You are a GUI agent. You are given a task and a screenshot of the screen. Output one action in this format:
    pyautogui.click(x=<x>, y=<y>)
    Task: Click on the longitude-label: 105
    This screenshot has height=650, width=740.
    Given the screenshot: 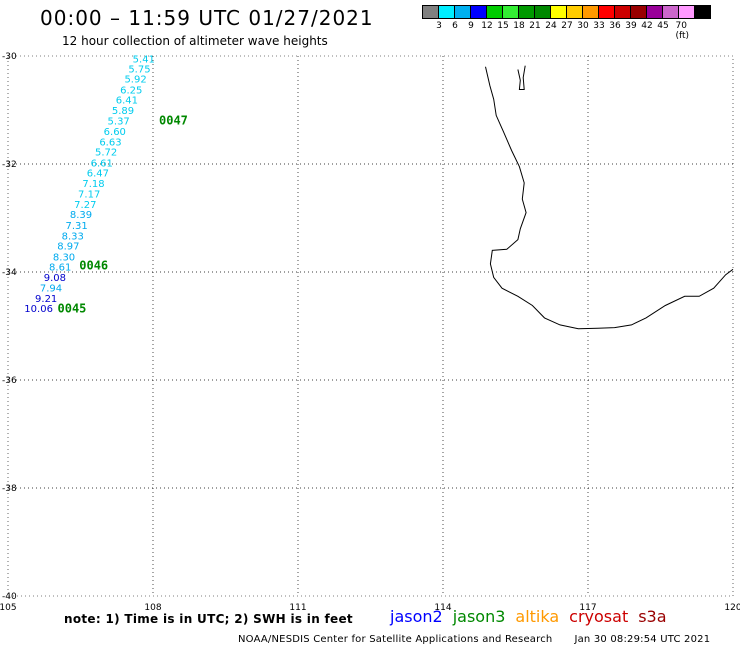 What is the action you would take?
    pyautogui.click(x=8, y=608)
    